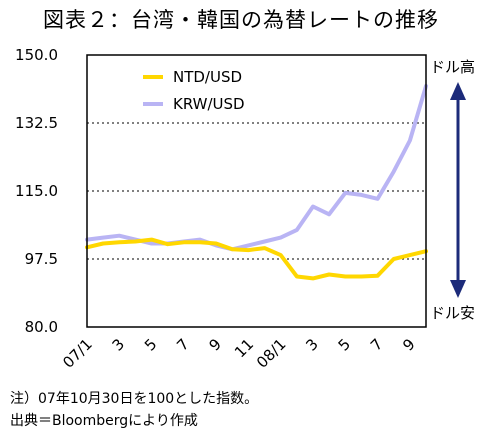  I want to click on x-tick-label: 07/1, so click(77, 353).